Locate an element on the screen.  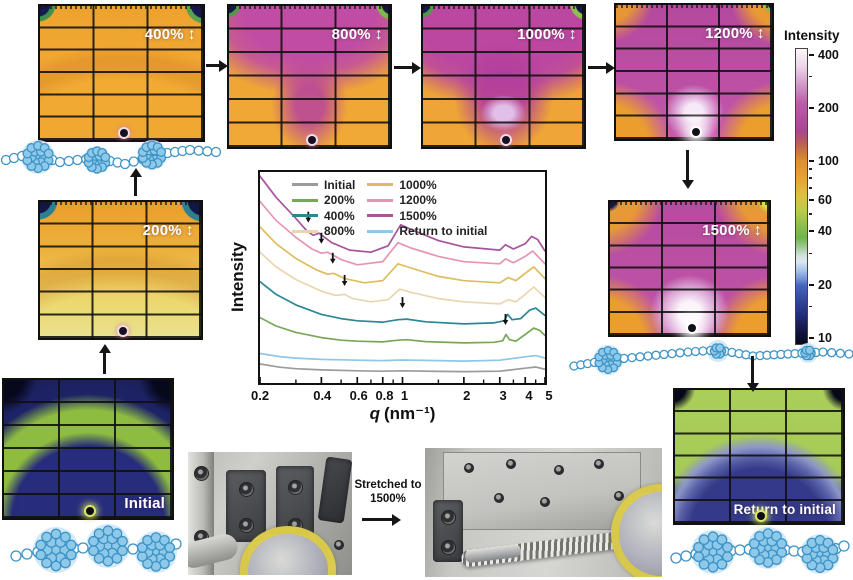
saxs-pattern-initial: Initial is located at coordinates (88, 449).